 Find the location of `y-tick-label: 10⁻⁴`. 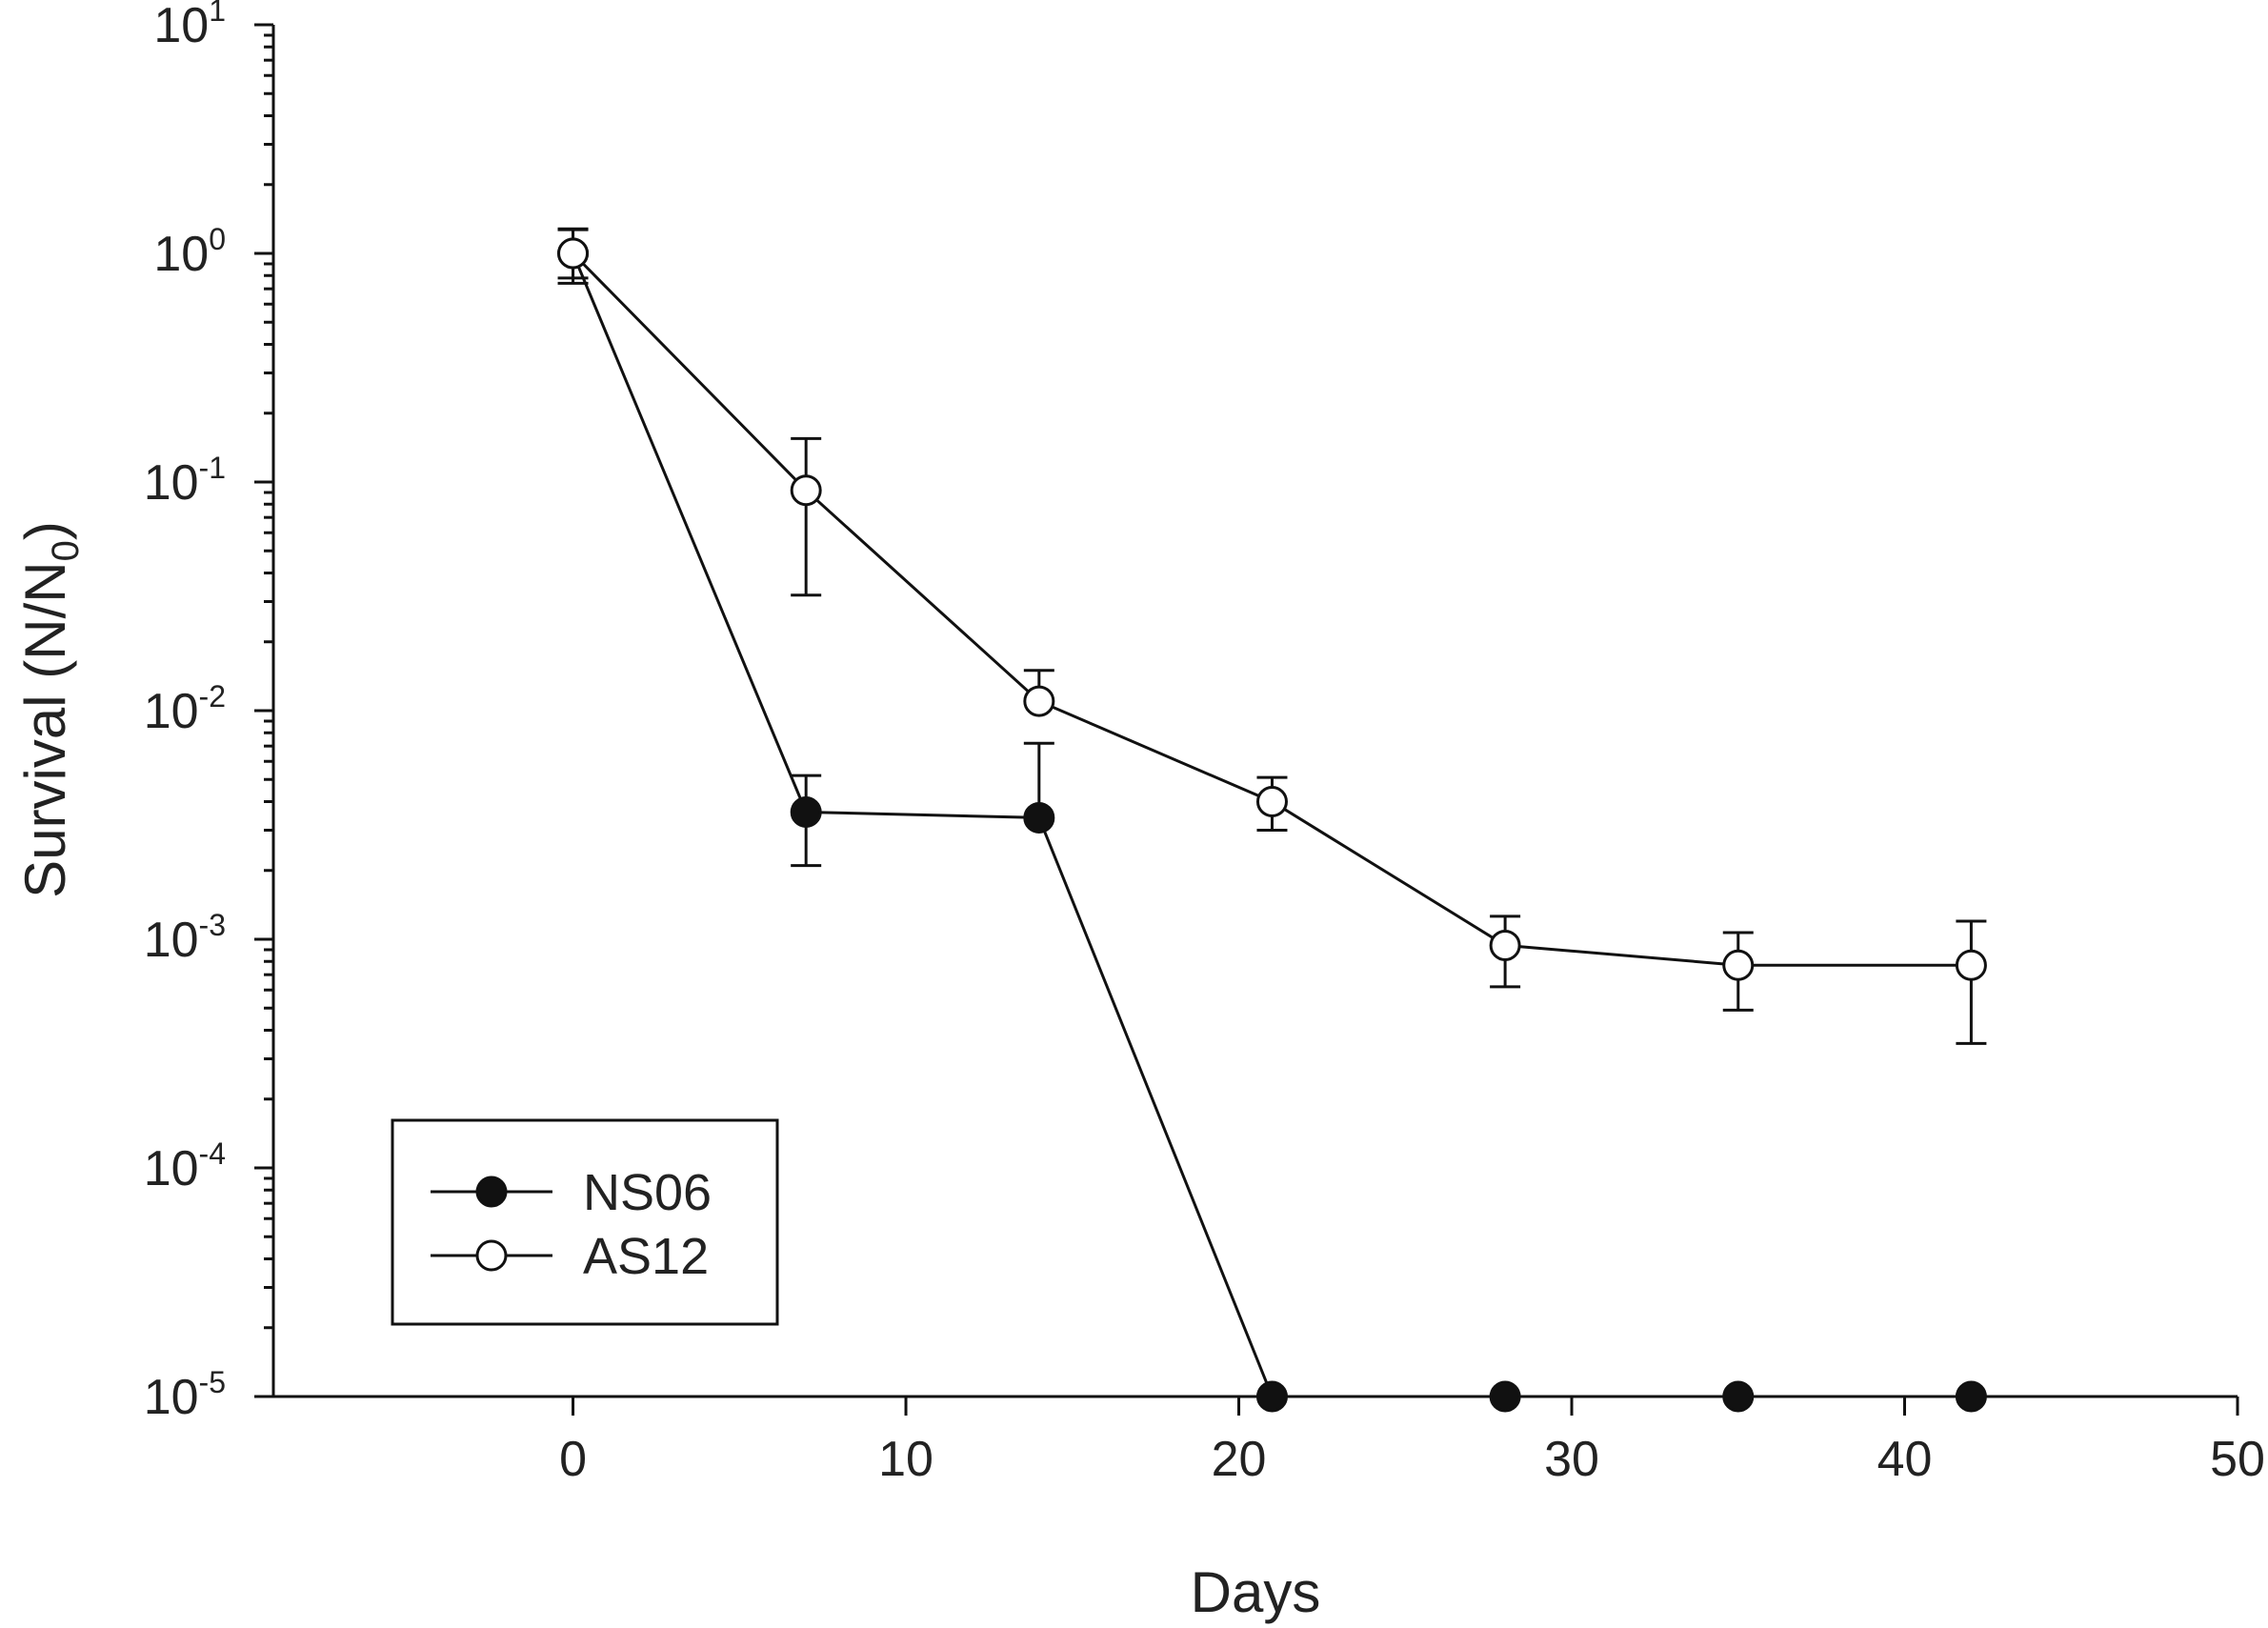

y-tick-label: 10⁻⁴ is located at coordinates (185, 1166).